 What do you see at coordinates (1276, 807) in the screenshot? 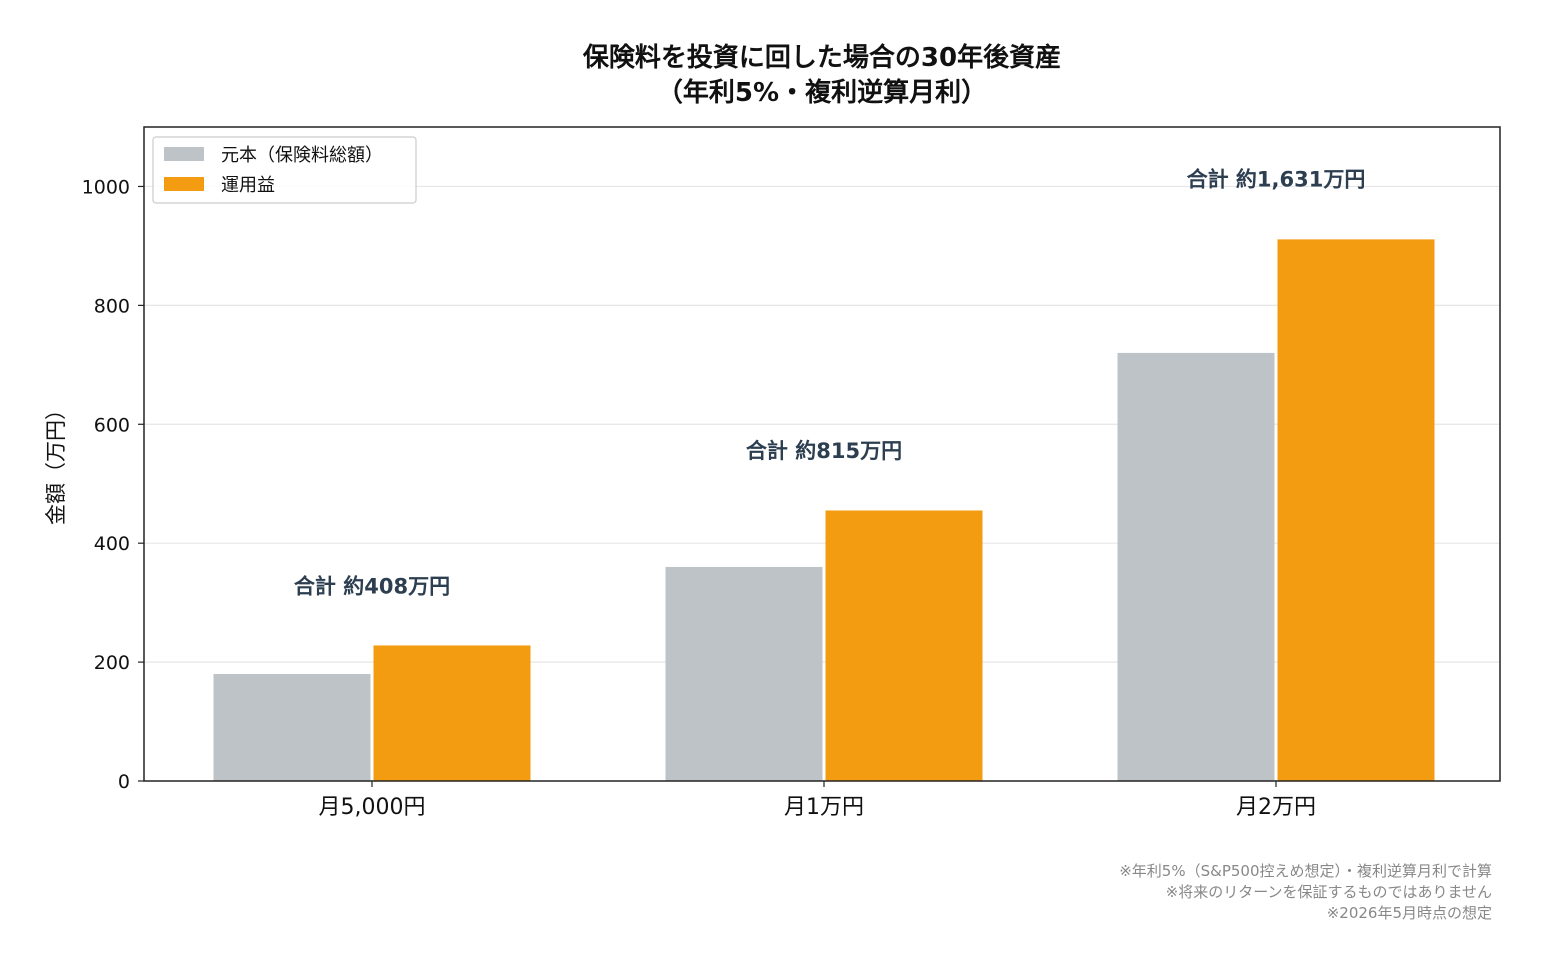
I see `x-tick-label-2: 月2万円` at bounding box center [1276, 807].